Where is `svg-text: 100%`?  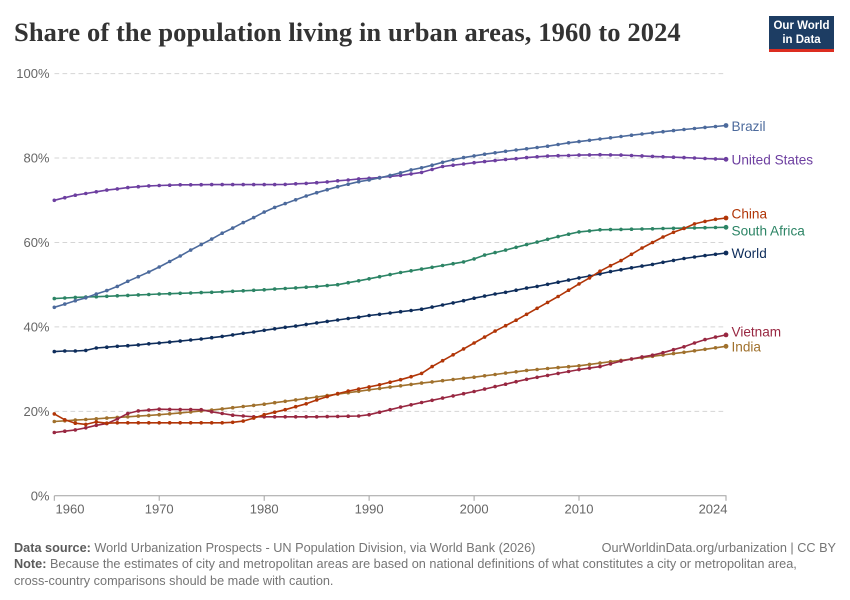 svg-text: 100% is located at coordinates (33, 73).